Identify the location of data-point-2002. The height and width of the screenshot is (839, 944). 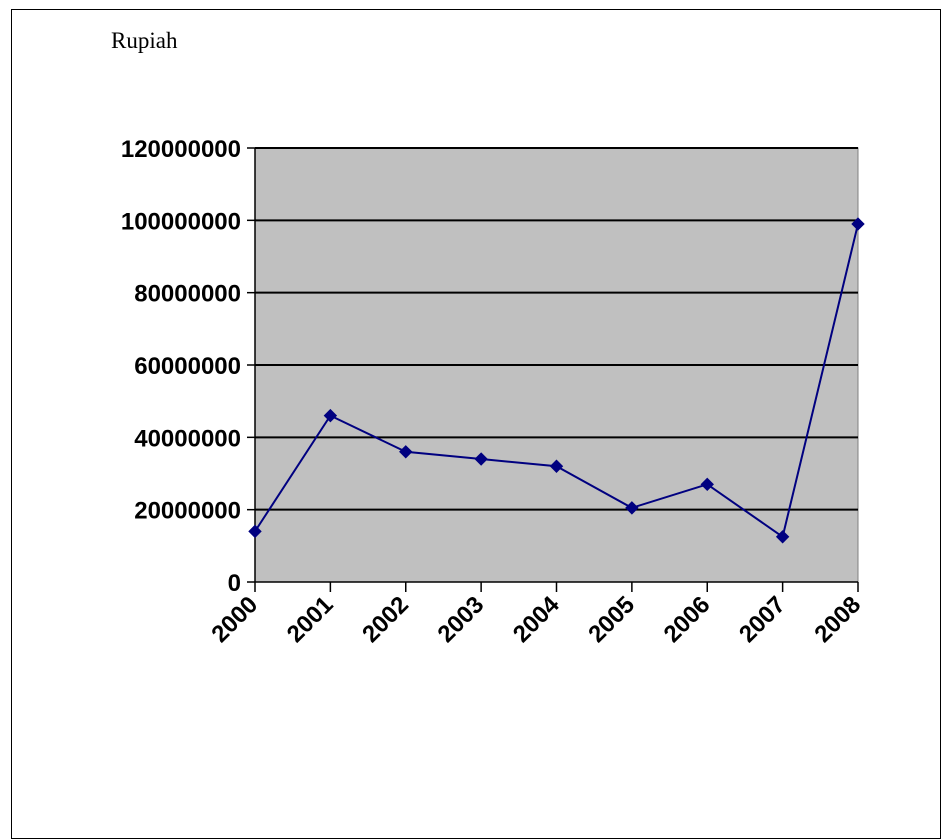
(406, 452).